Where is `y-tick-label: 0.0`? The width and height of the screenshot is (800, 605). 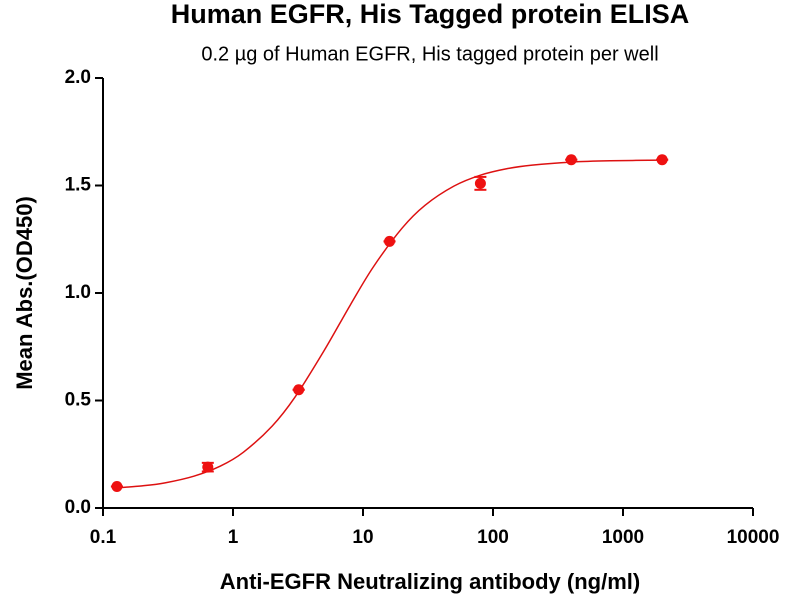 y-tick-label: 0.0 is located at coordinates (78, 507).